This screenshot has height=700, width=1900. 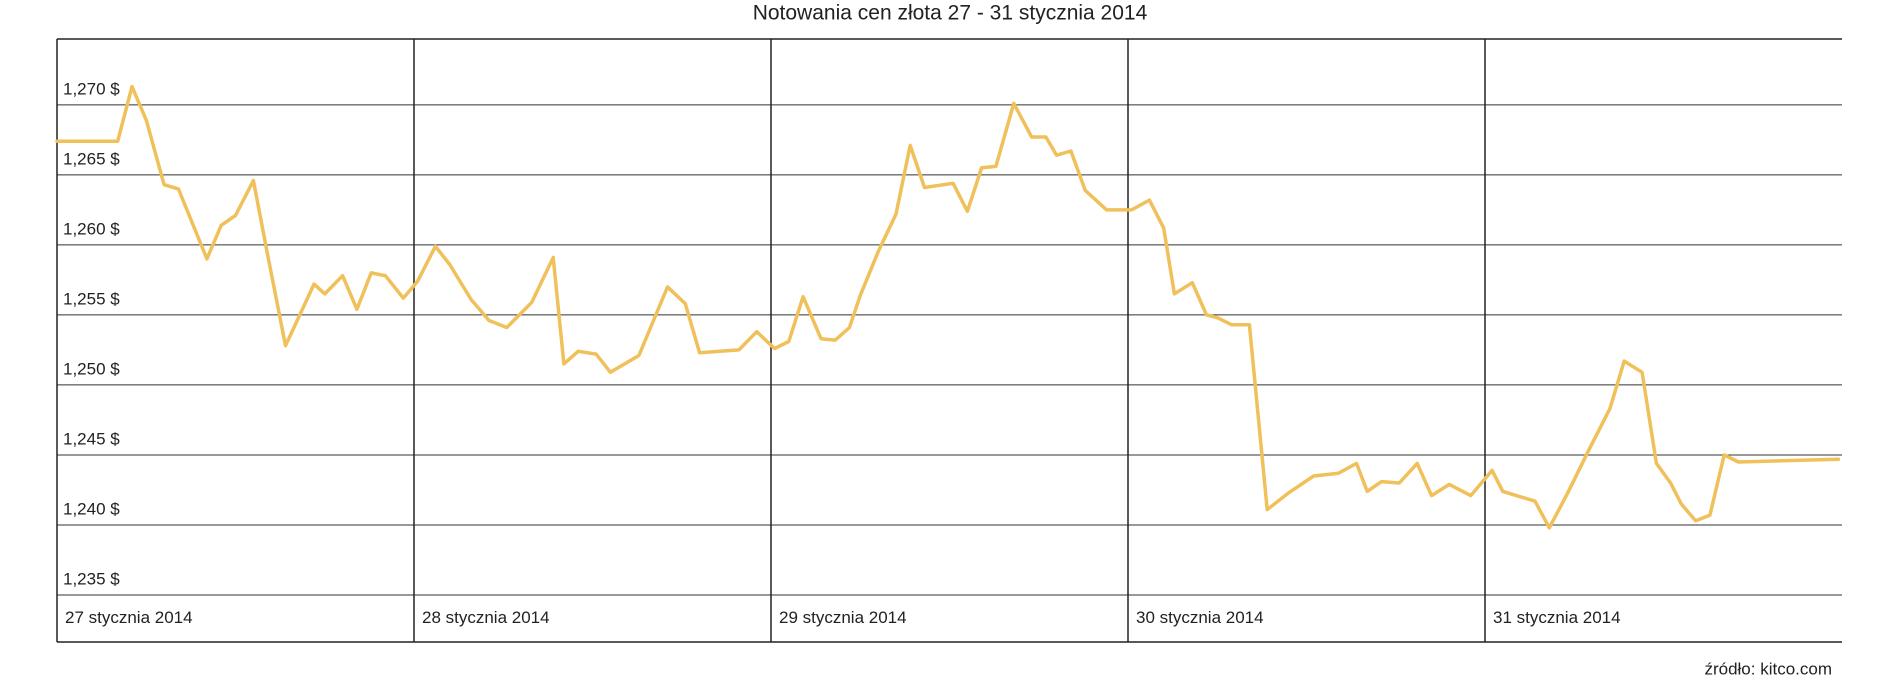 I want to click on x-tick-label: 29 stycznia 2014, so click(x=843, y=617).